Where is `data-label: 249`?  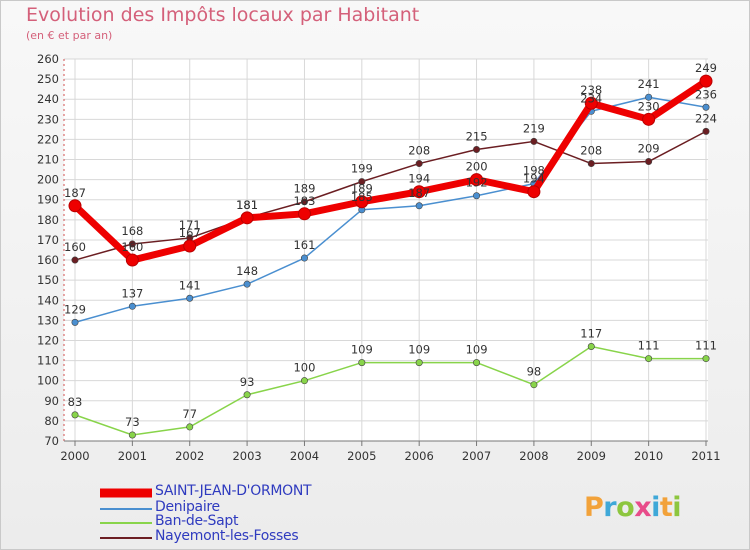 data-label: 249 is located at coordinates (706, 68).